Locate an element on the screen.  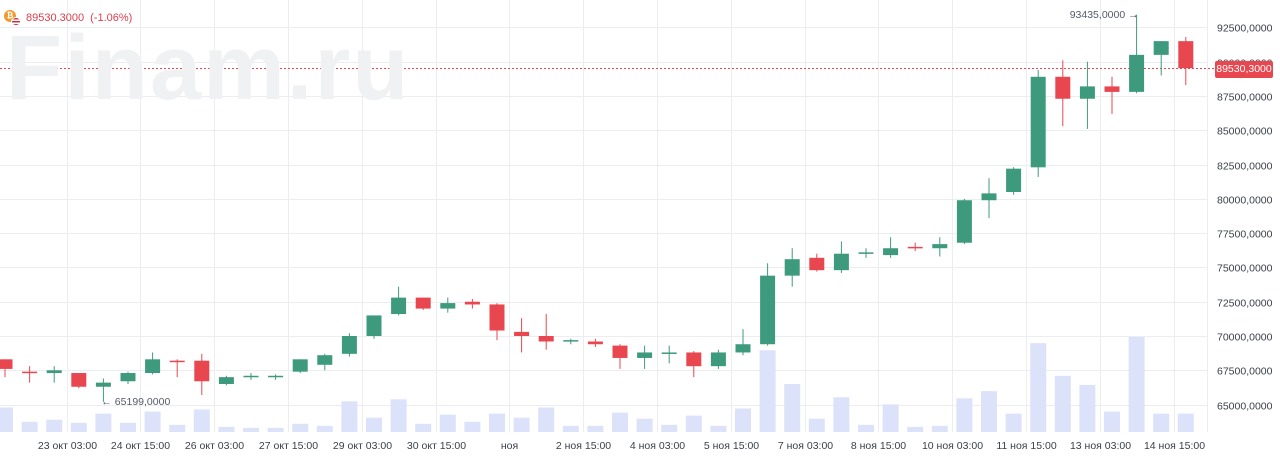
price-tick-label: 65000,0000 is located at coordinates (1245, 407).